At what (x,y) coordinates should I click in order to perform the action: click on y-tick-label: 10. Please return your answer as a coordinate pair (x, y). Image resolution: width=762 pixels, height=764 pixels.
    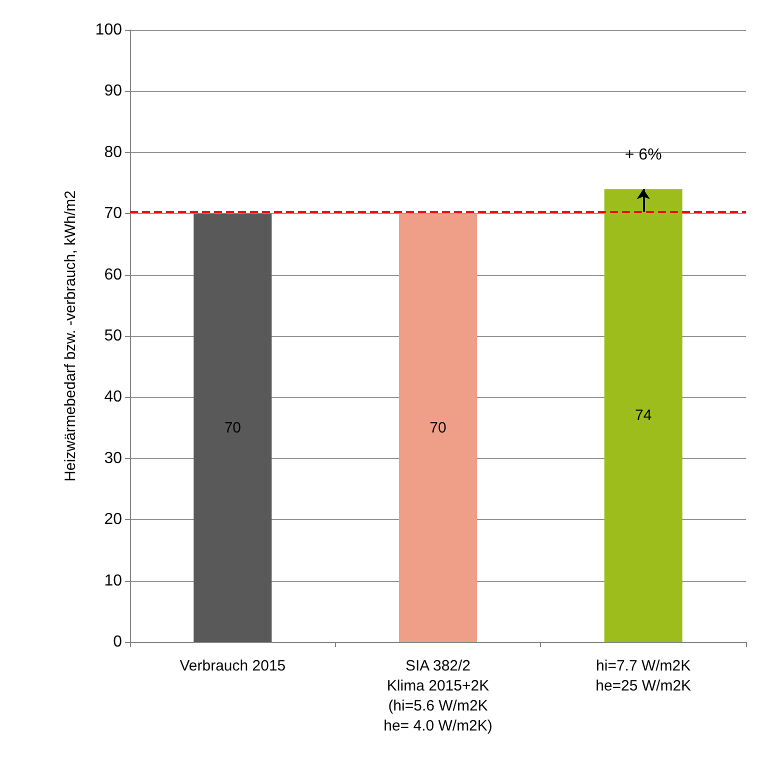
    Looking at the image, I should click on (113, 581).